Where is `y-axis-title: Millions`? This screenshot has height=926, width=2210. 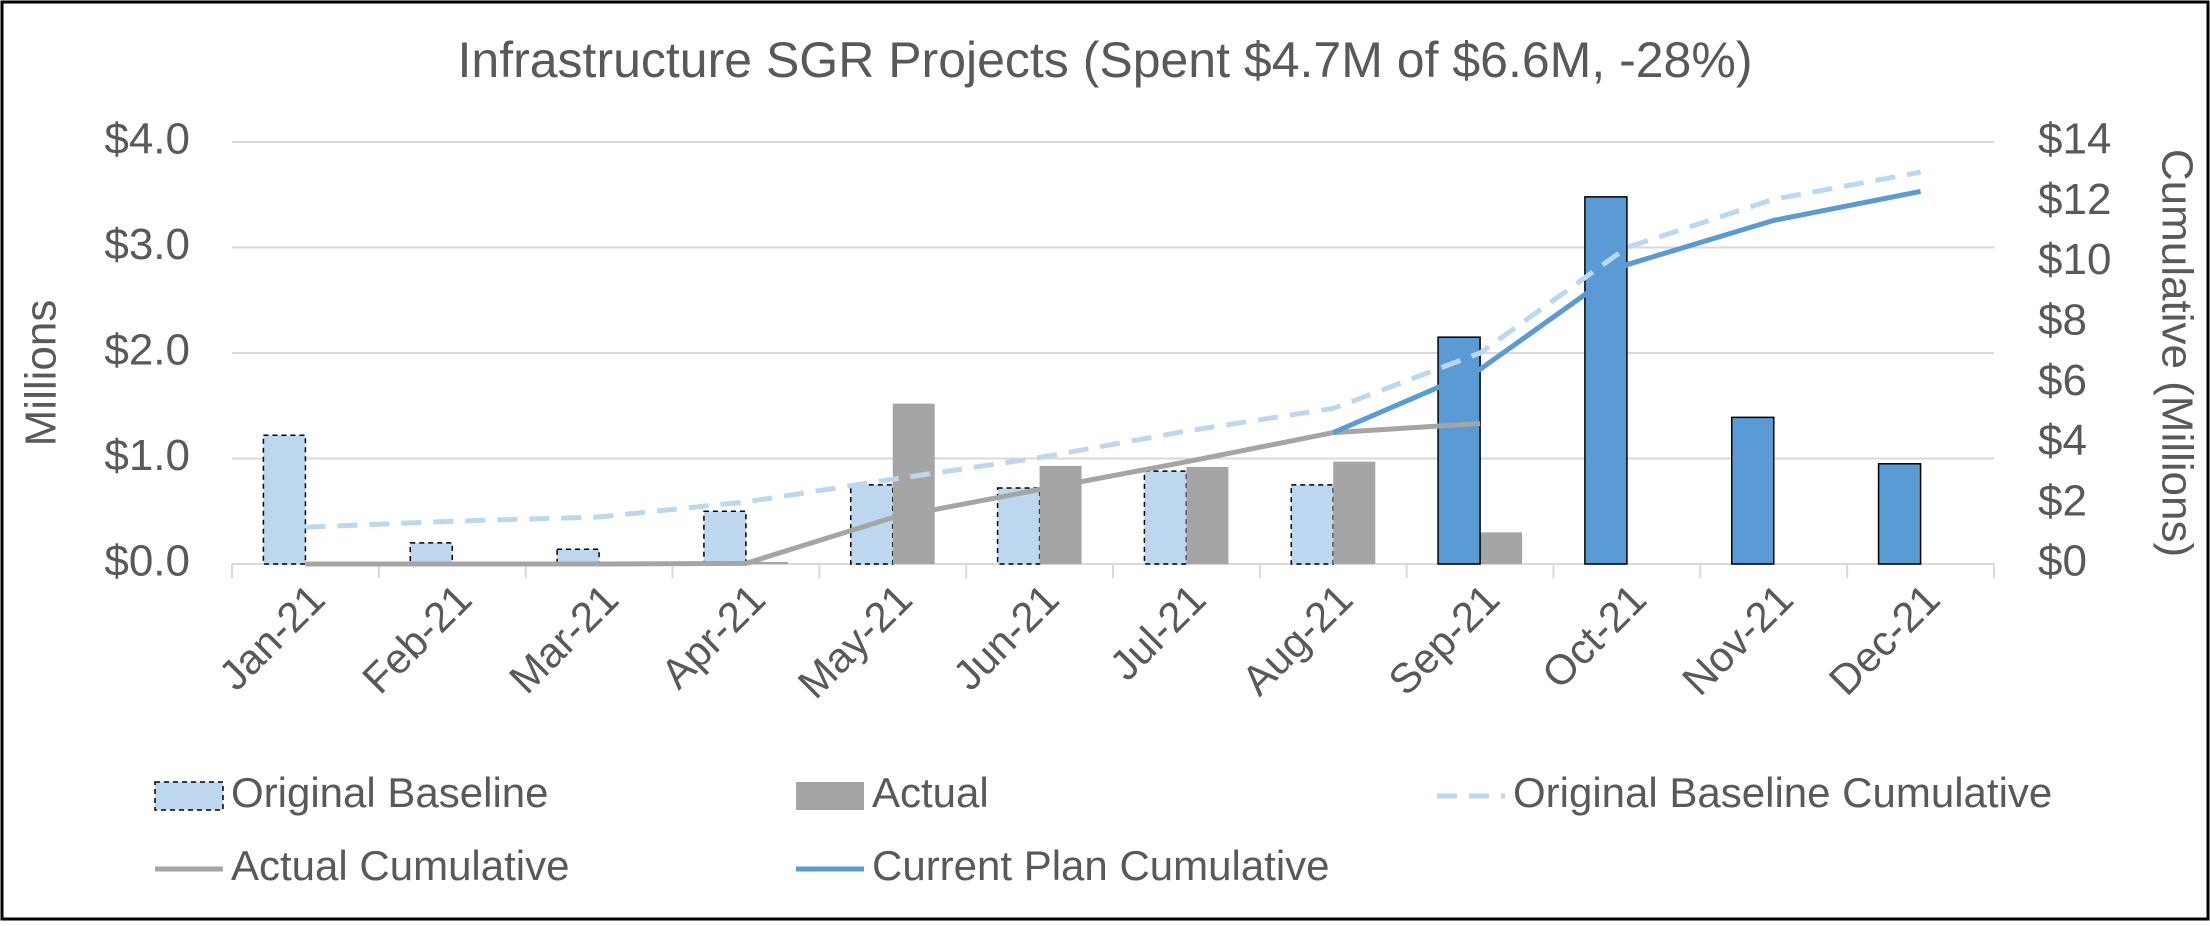
y-axis-title: Millions is located at coordinates (41, 373).